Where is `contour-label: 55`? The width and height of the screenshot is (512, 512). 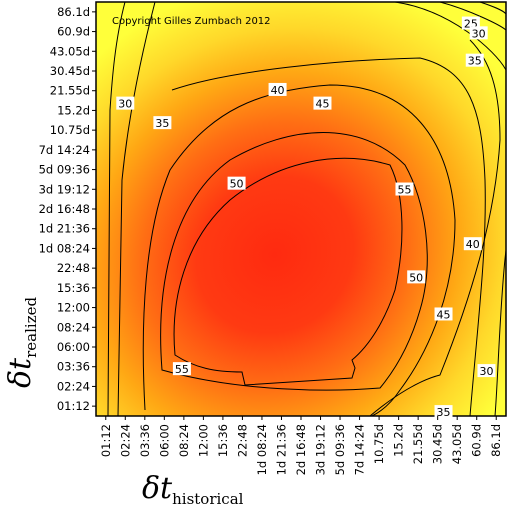 contour-label: 55 is located at coordinates (181, 369).